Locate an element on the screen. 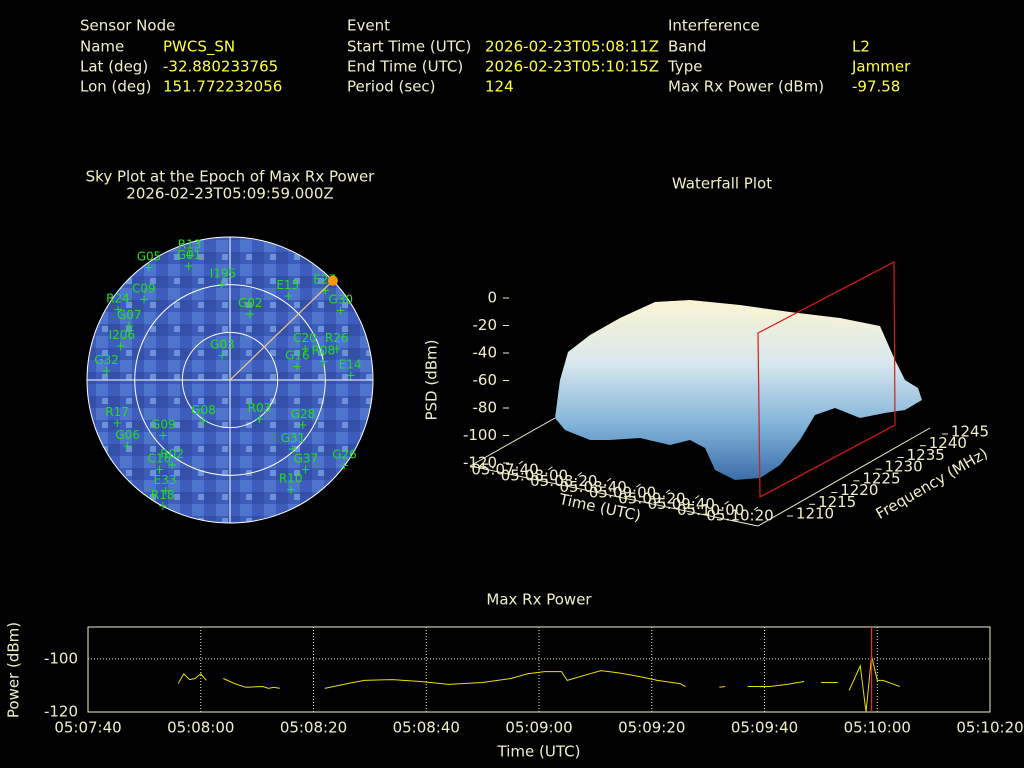 Image resolution: width=1024 pixels, height=768 pixels. satellite-label: G02 is located at coordinates (250, 303).